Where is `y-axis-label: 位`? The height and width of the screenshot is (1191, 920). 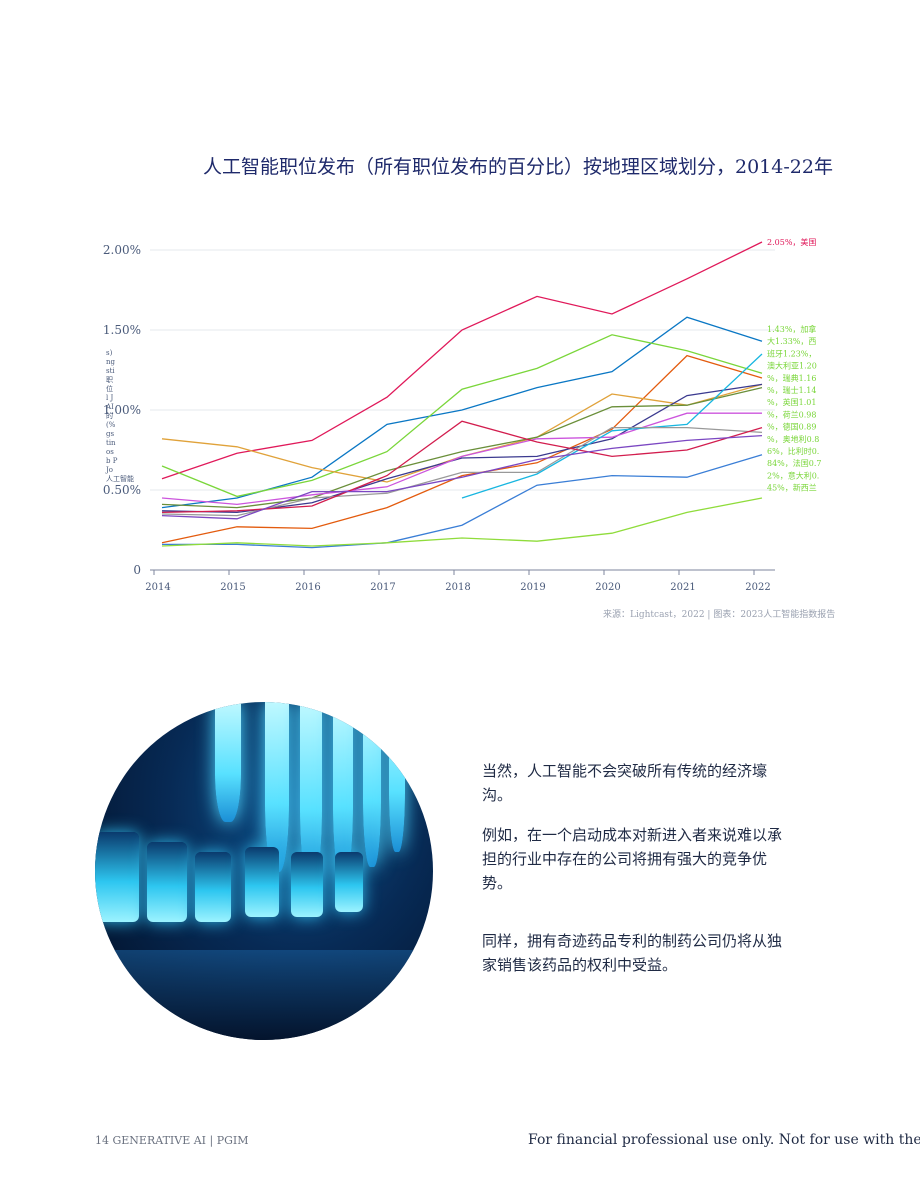
y-axis-label: 位 is located at coordinates (109, 388).